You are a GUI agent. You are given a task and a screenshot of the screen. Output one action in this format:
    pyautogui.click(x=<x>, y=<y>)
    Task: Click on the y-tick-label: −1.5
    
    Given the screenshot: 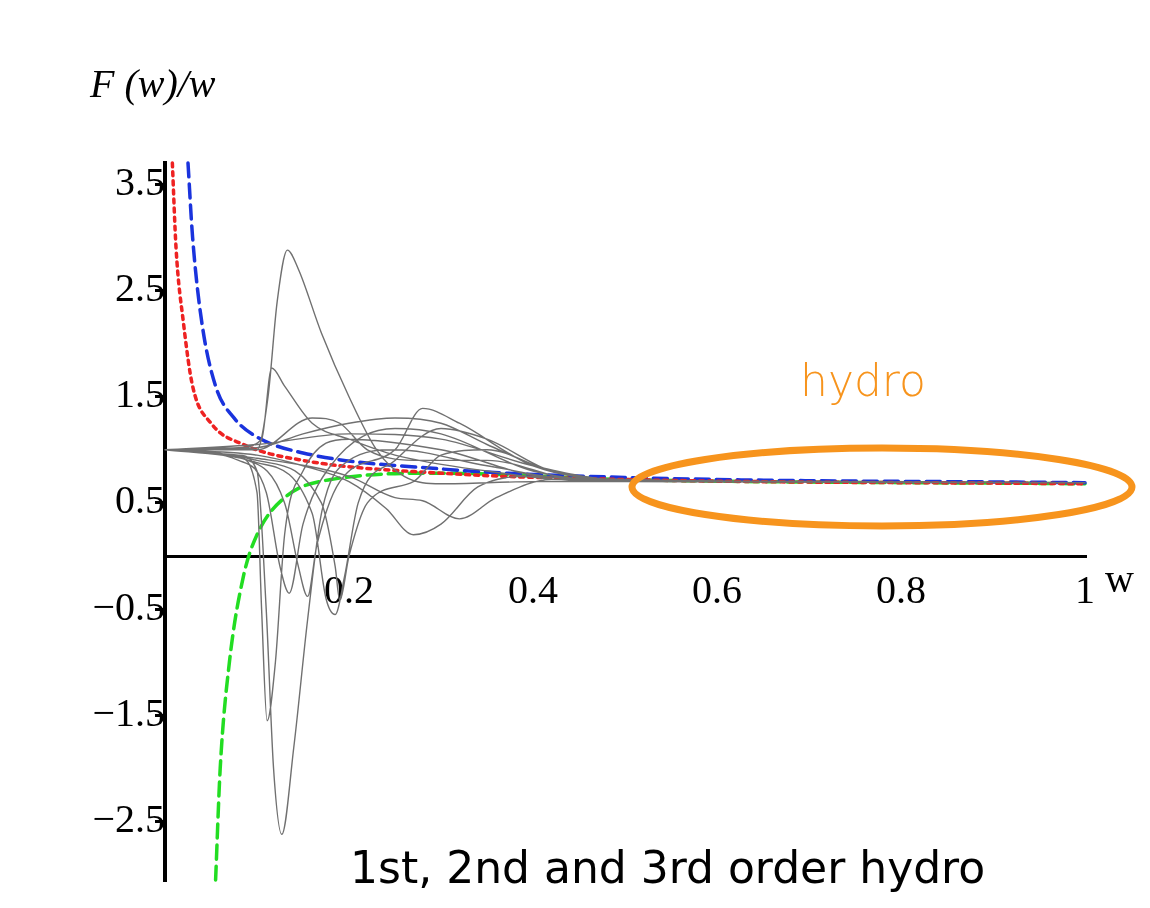 What is the action you would take?
    pyautogui.click(x=128, y=712)
    